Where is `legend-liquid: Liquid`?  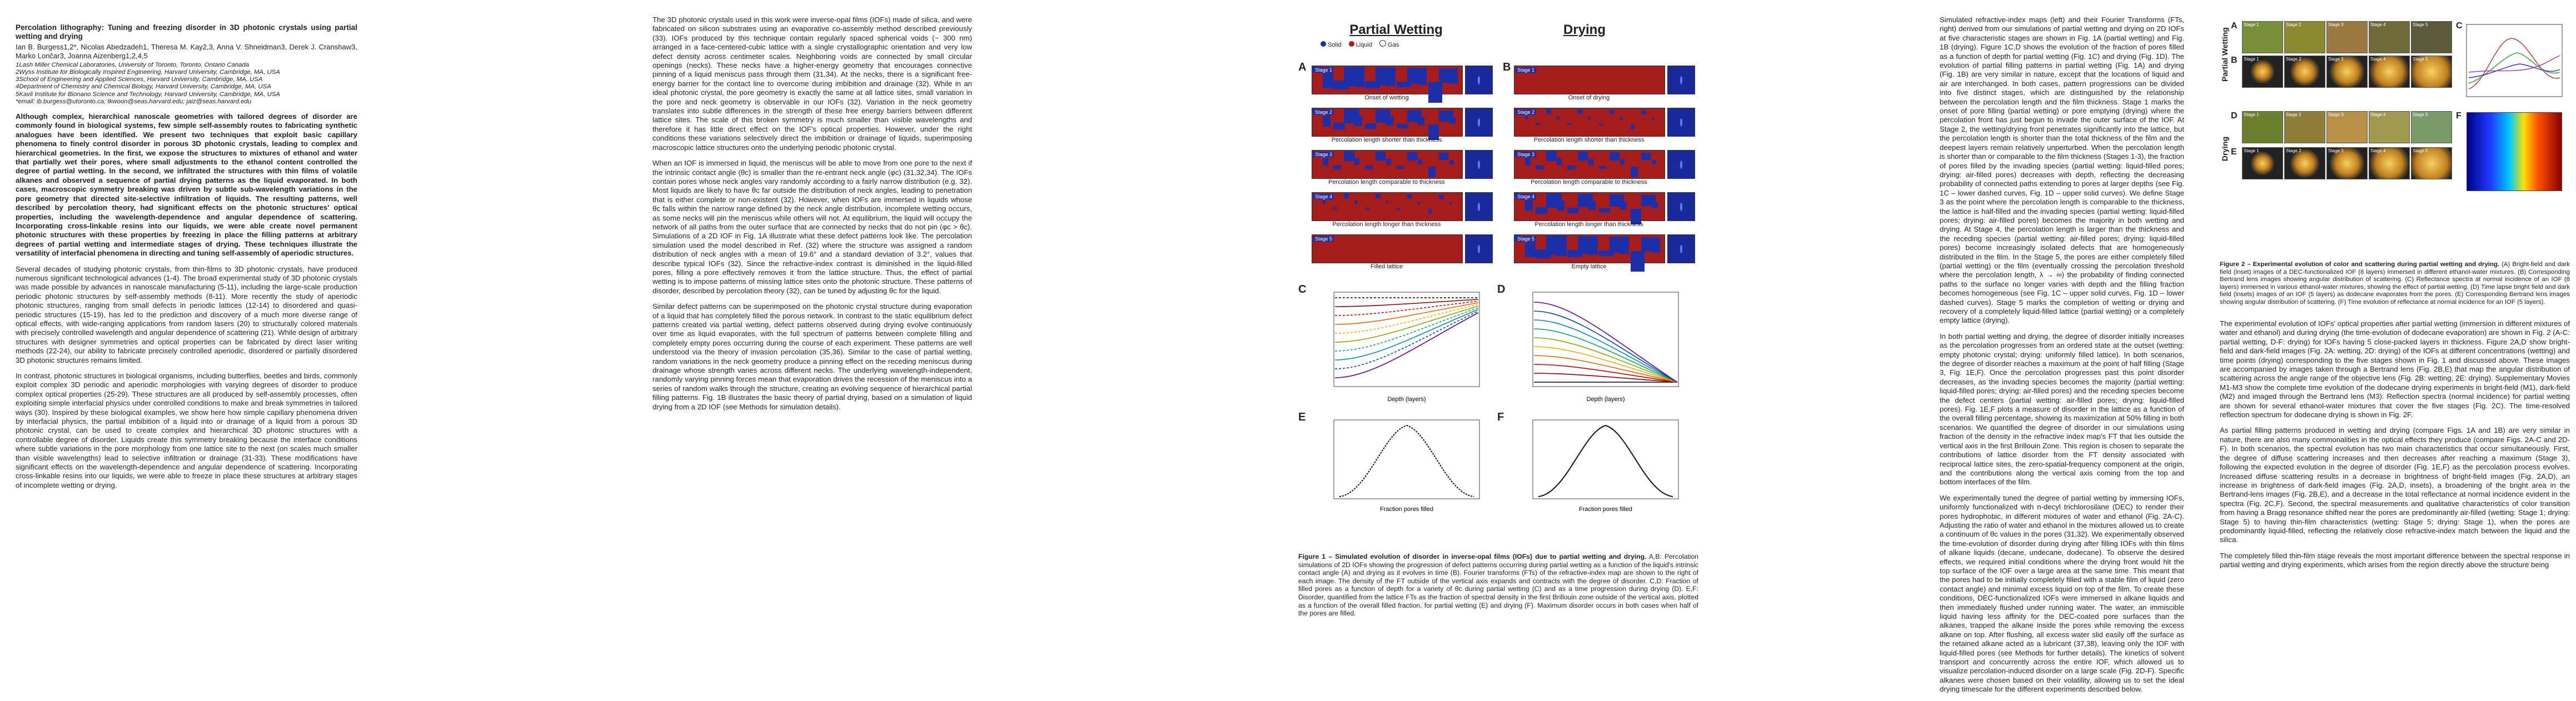
legend-liquid: Liquid is located at coordinates (1364, 45).